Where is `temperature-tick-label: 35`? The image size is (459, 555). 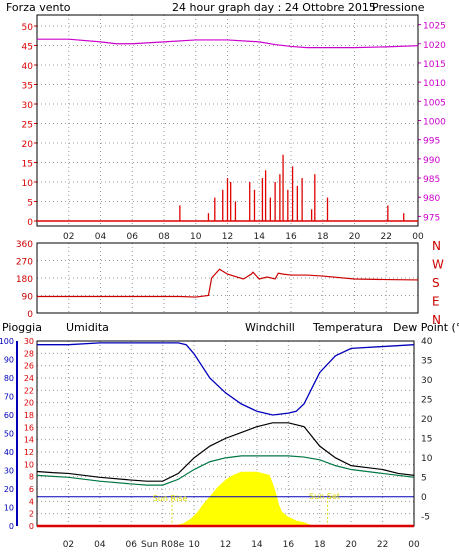 temperature-tick-label: 35 is located at coordinates (426, 361).